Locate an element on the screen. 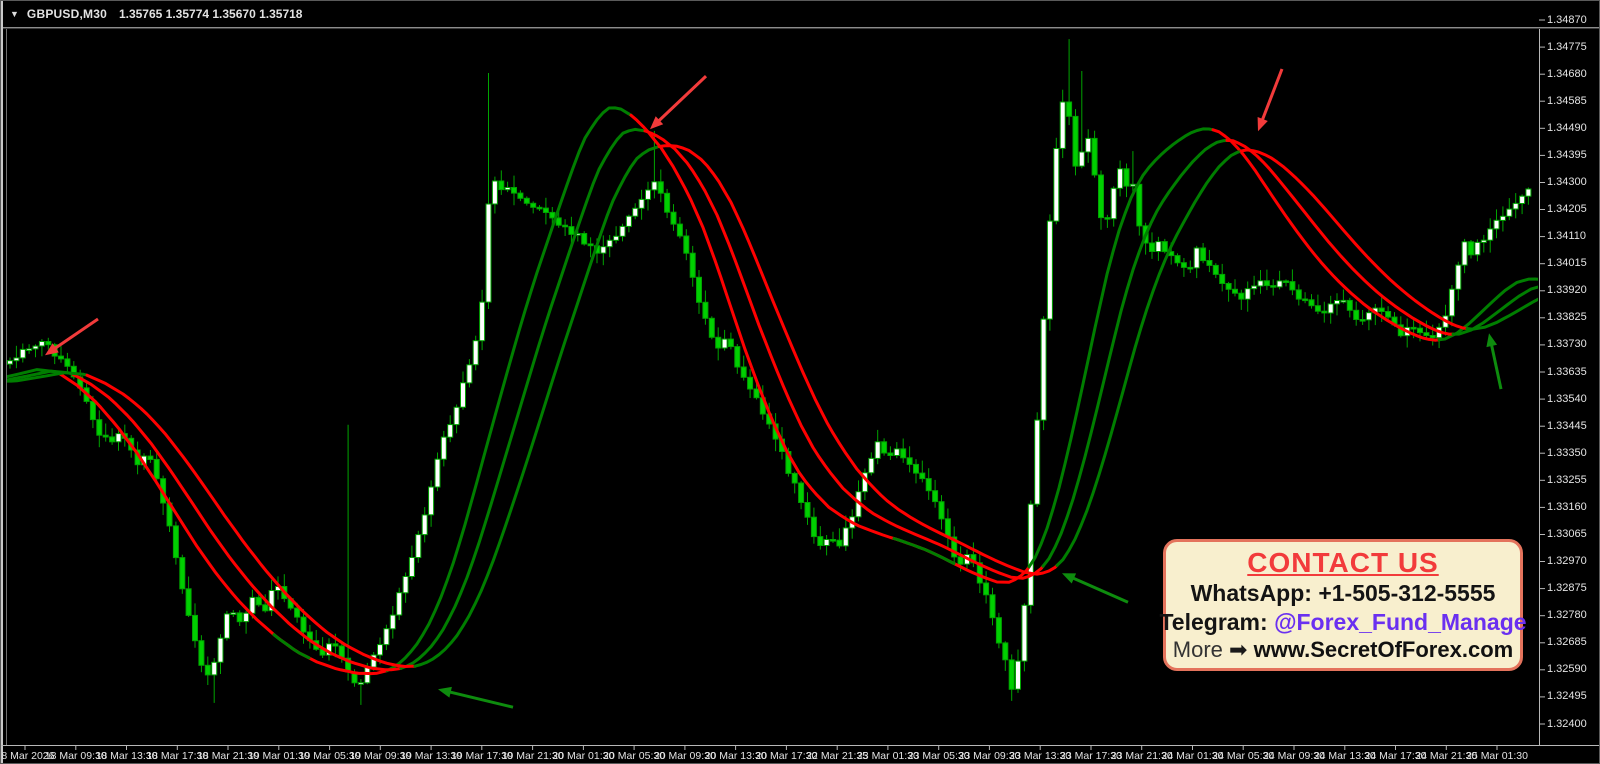 The image size is (1600, 764). time-label: 18 Mar 09:30 is located at coordinates (75, 756).